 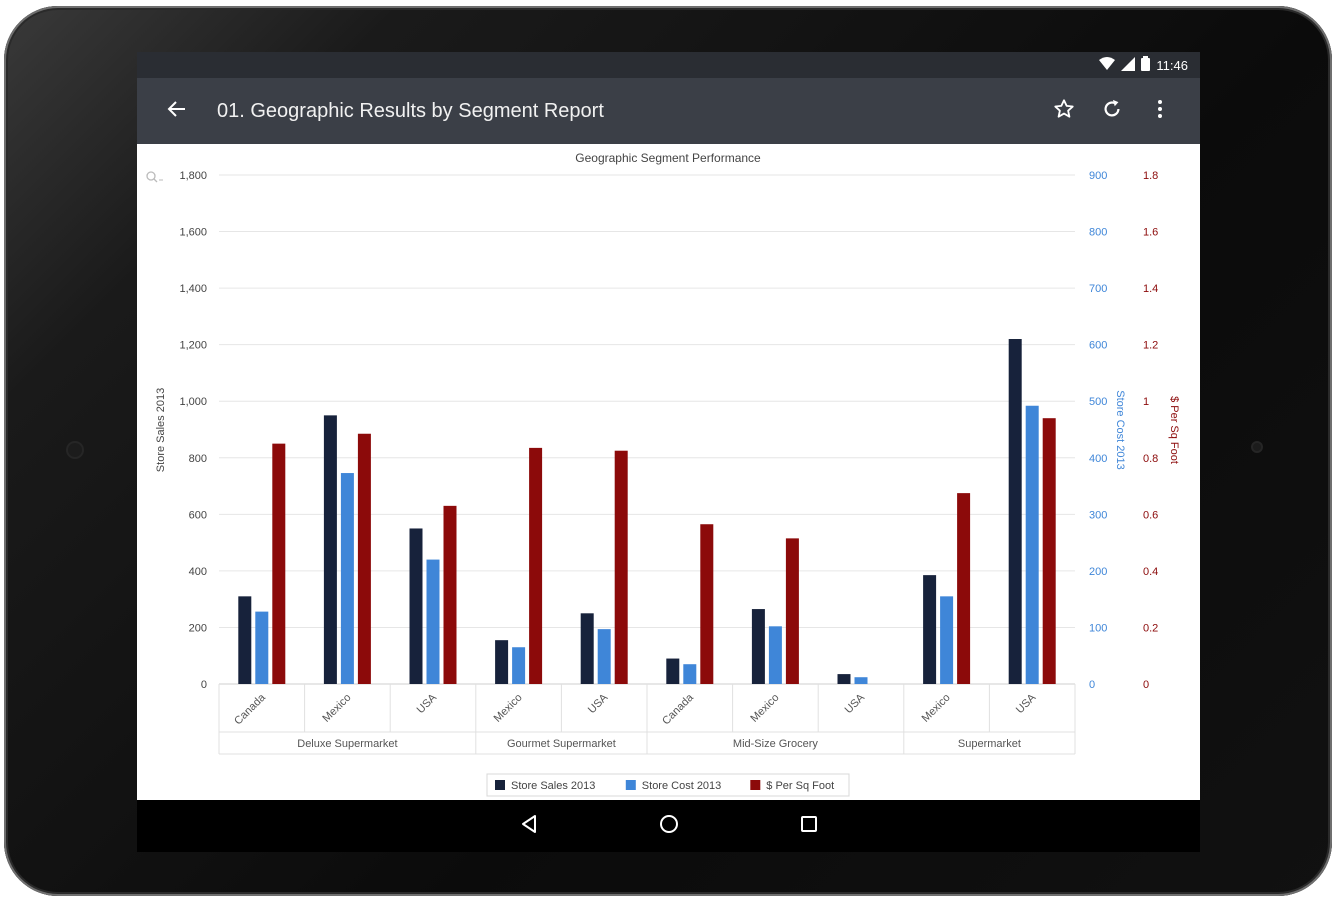 I want to click on favorite-button, so click(x=1064, y=111).